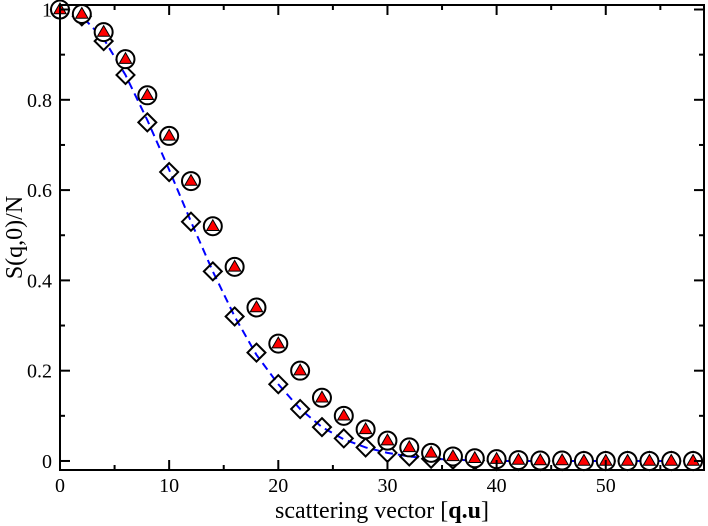 This screenshot has width=708, height=526. What do you see at coordinates (497, 486) in the screenshot?
I see `x-tick-label: 40` at bounding box center [497, 486].